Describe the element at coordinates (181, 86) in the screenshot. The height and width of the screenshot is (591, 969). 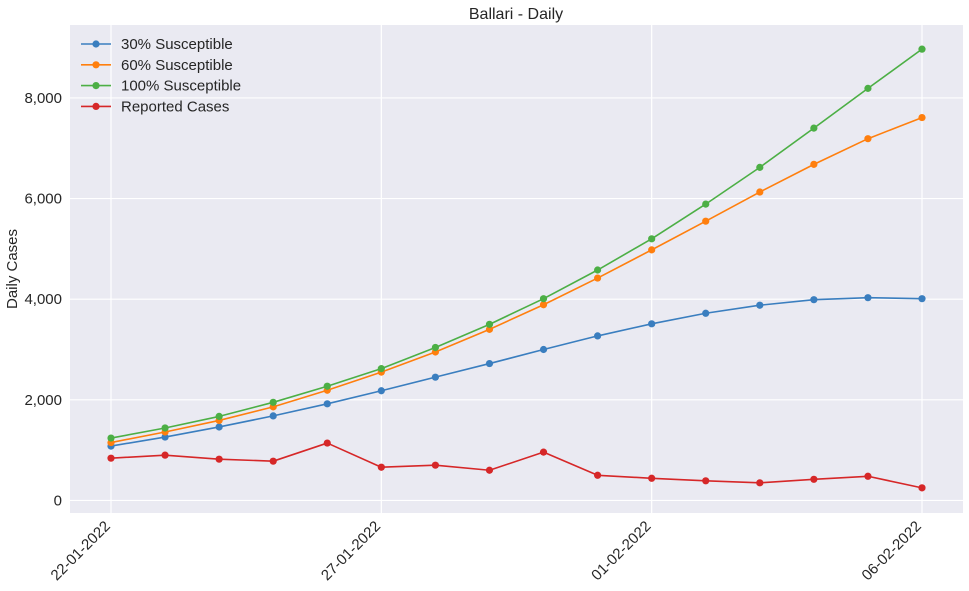
I see `legend-label: 100% Susceptible` at that location.